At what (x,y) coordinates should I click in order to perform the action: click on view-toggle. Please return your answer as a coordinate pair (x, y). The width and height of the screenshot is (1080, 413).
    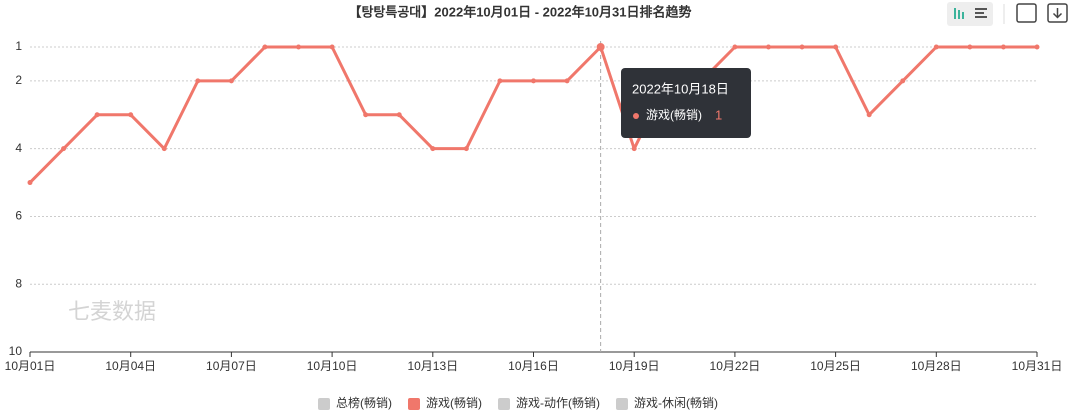
    Looking at the image, I should click on (970, 14).